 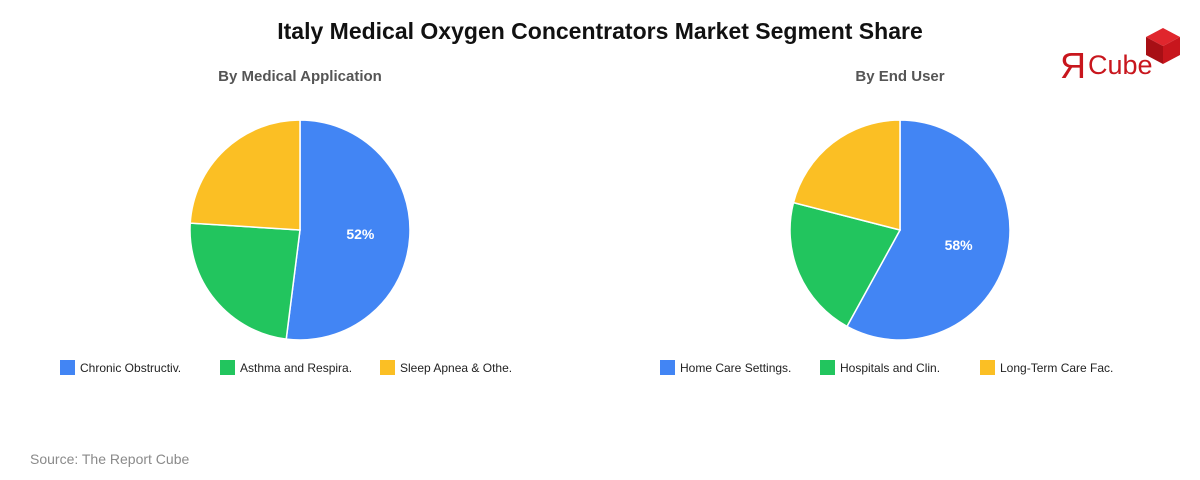 What do you see at coordinates (131, 367) in the screenshot?
I see `legend-label: Chronic Obstructiv.` at bounding box center [131, 367].